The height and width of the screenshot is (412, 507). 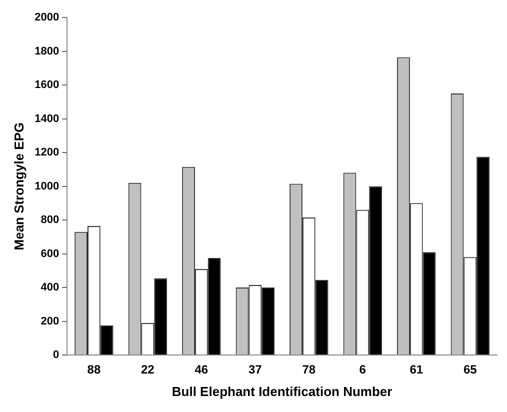 What do you see at coordinates (309, 369) in the screenshot?
I see `x-tick-label: 78` at bounding box center [309, 369].